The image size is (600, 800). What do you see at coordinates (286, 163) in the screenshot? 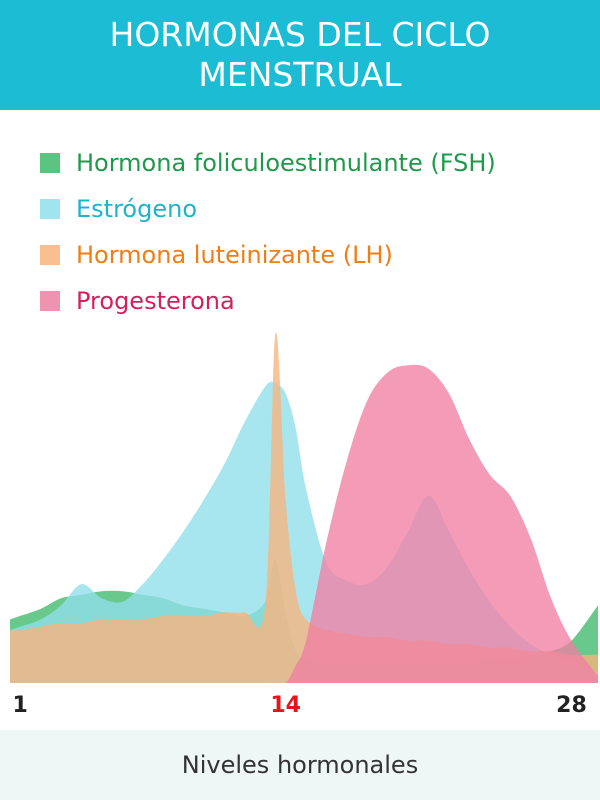
I see `legend-label: Hormona foliculoestimulante (FSH)` at bounding box center [286, 163].